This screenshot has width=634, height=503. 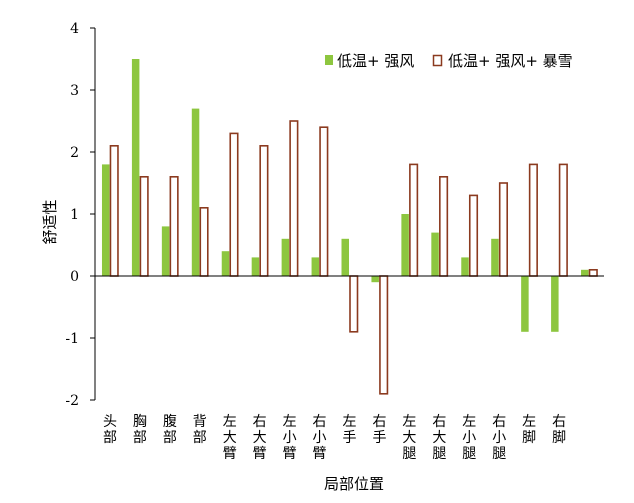 I want to click on y-tick-label: 3, so click(x=74, y=91).